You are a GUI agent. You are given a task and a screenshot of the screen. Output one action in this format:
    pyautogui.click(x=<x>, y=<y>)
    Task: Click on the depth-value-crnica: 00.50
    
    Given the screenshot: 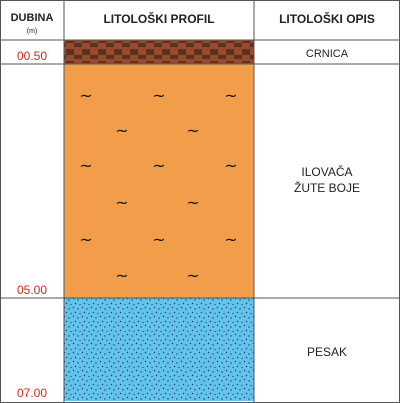 What is the action you would take?
    pyautogui.click(x=32, y=56)
    